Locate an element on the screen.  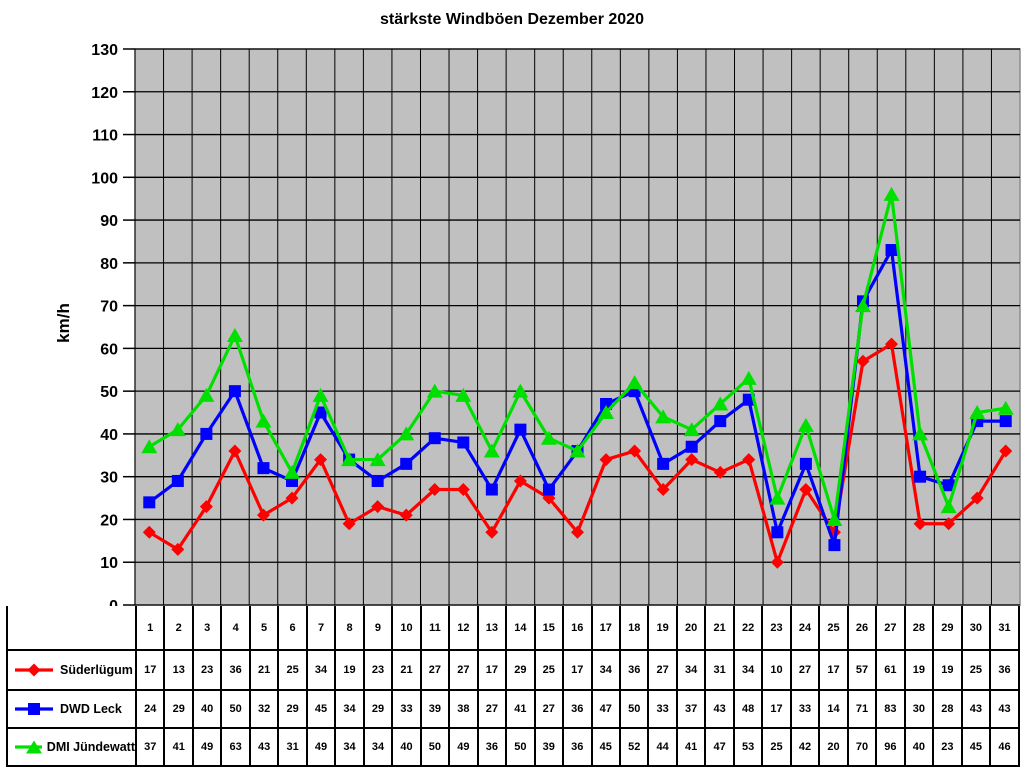
value-cell: 46 is located at coordinates (1004, 747).